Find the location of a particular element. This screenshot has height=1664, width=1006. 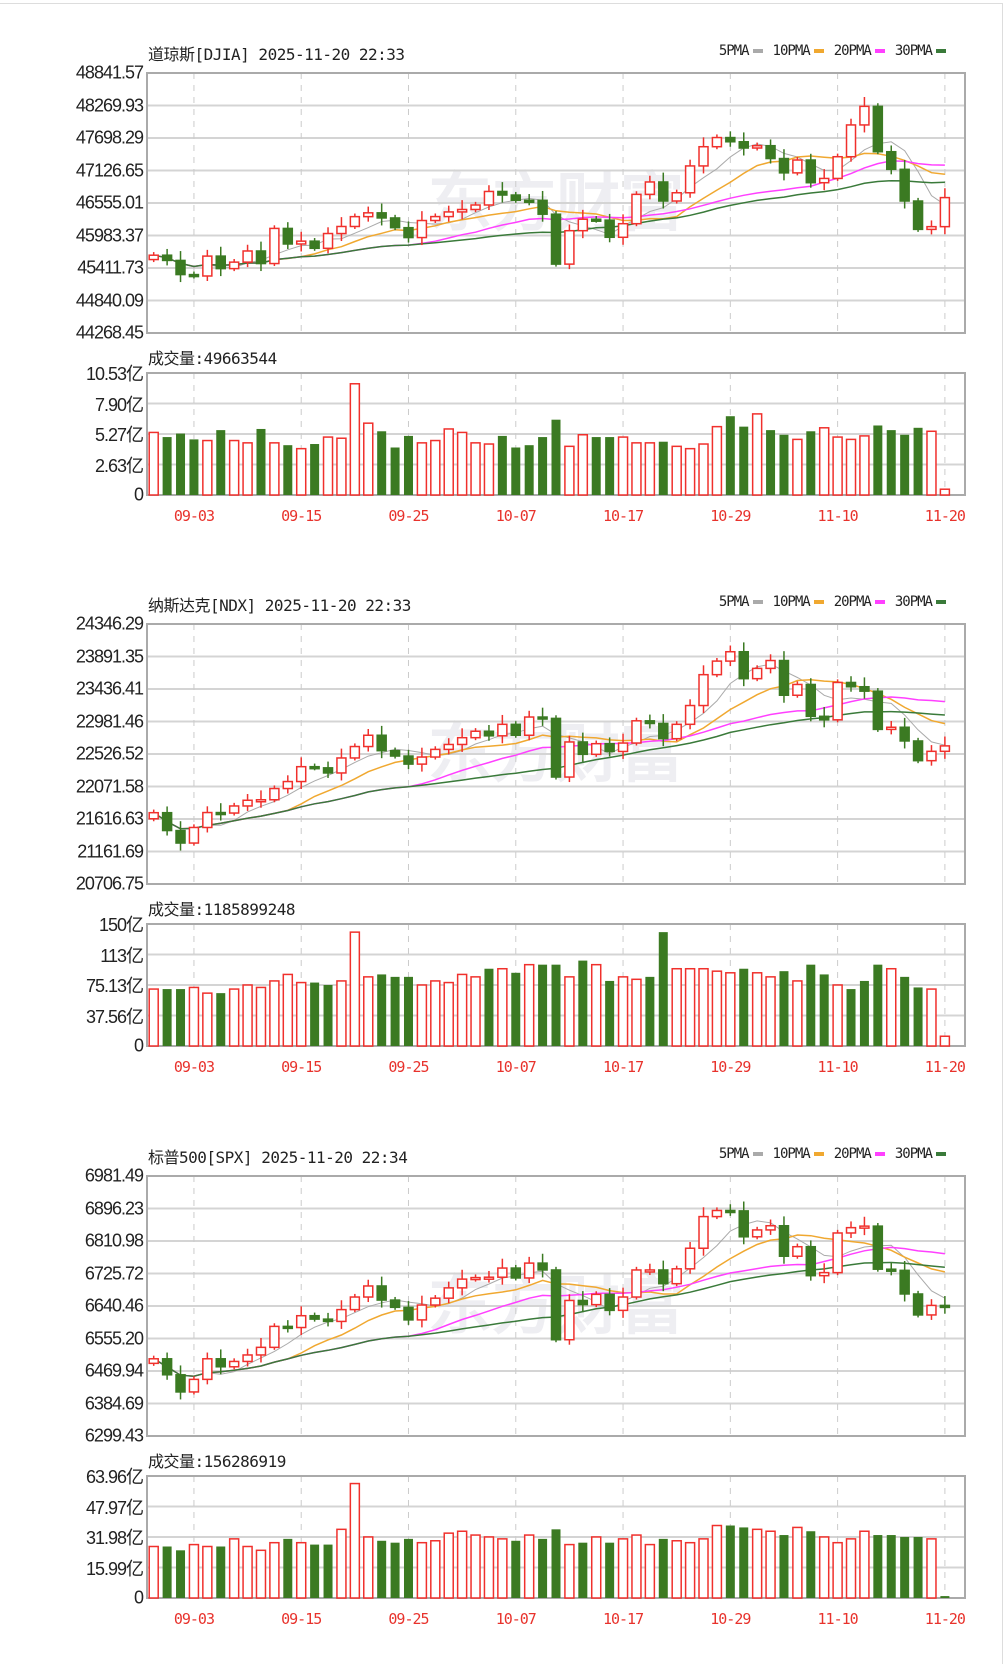

date-tick-label: 11-10 is located at coordinates (838, 1619).